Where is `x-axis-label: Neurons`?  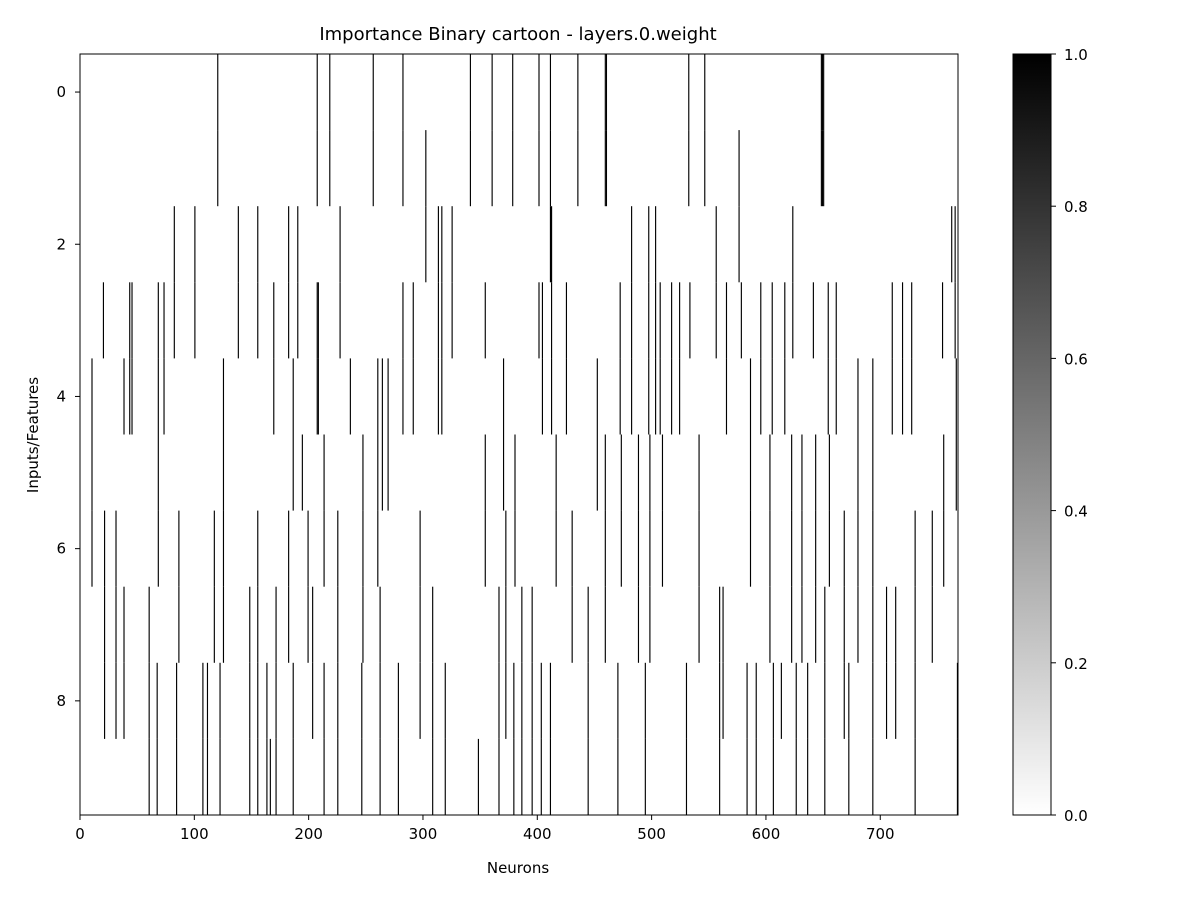 x-axis-label: Neurons is located at coordinates (518, 868).